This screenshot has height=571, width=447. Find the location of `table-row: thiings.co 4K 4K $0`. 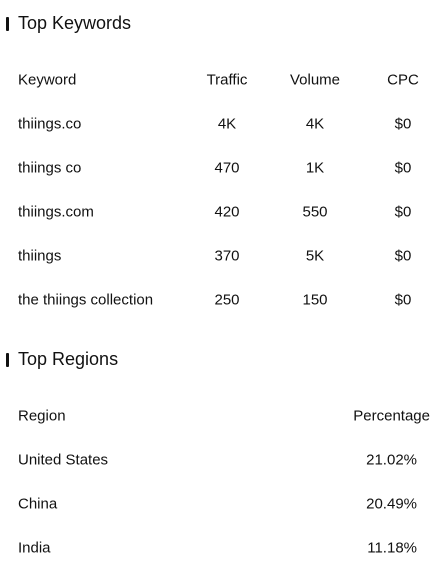

table-row: thiings.co 4K 4K $0 is located at coordinates (223, 124).